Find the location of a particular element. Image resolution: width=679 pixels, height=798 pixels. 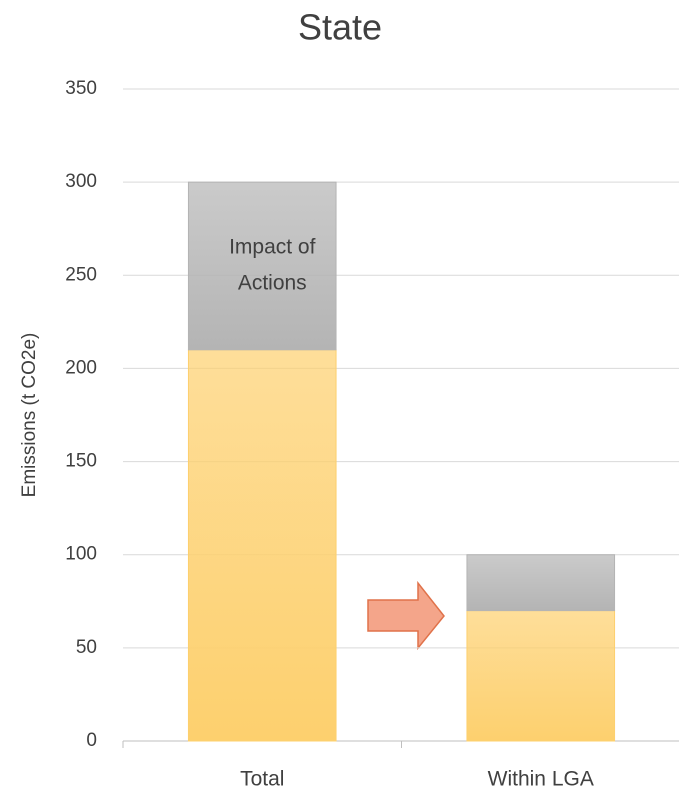

y-tick-label: 350 is located at coordinates (81, 88).